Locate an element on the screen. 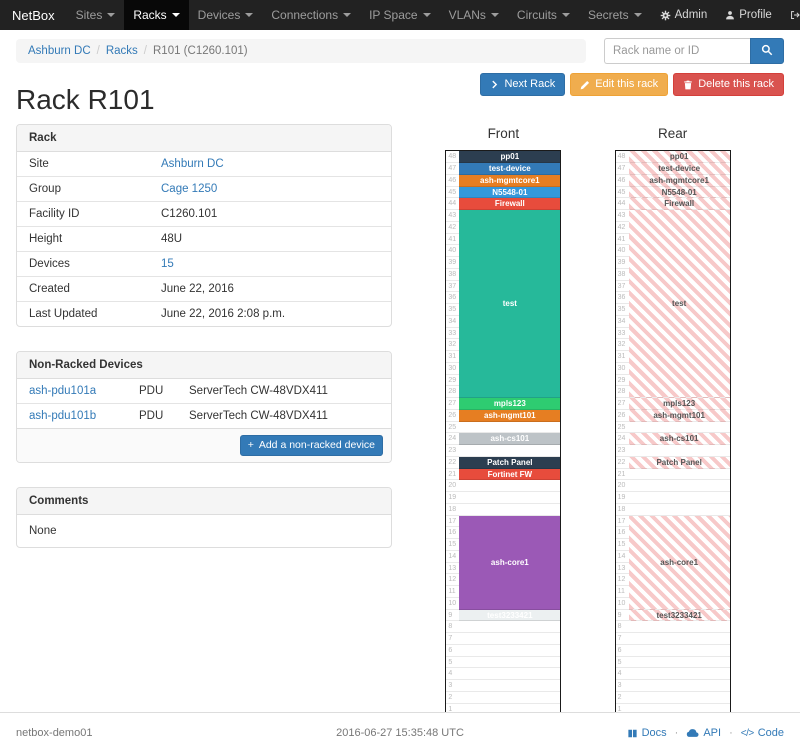 The image size is (800, 753). nav-item-devices: Devices is located at coordinates (226, 15).